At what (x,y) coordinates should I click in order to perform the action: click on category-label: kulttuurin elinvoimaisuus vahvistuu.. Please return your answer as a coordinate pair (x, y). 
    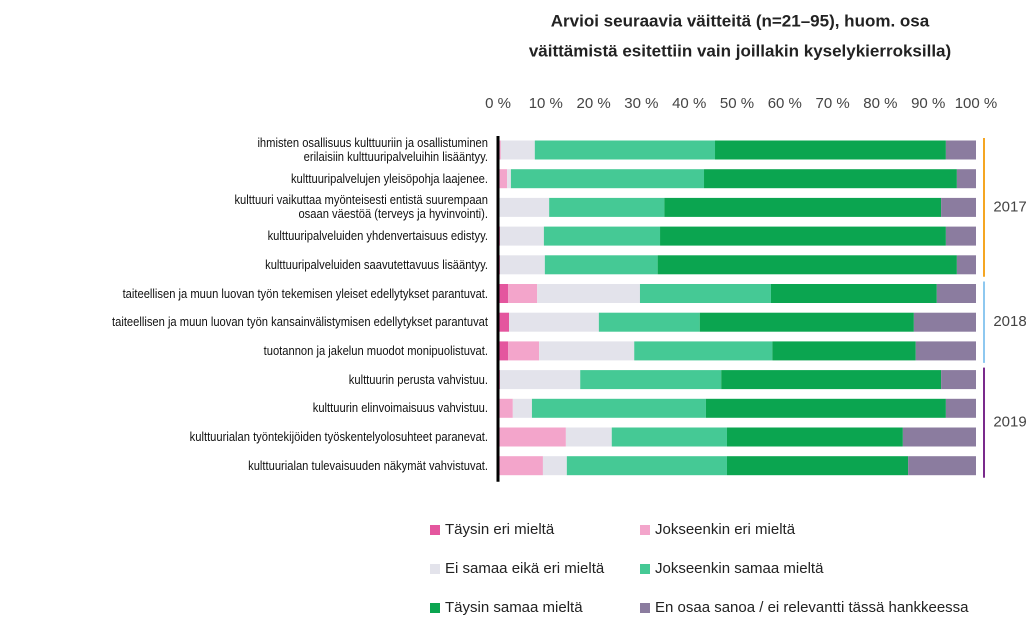
    Looking at the image, I should click on (400, 408).